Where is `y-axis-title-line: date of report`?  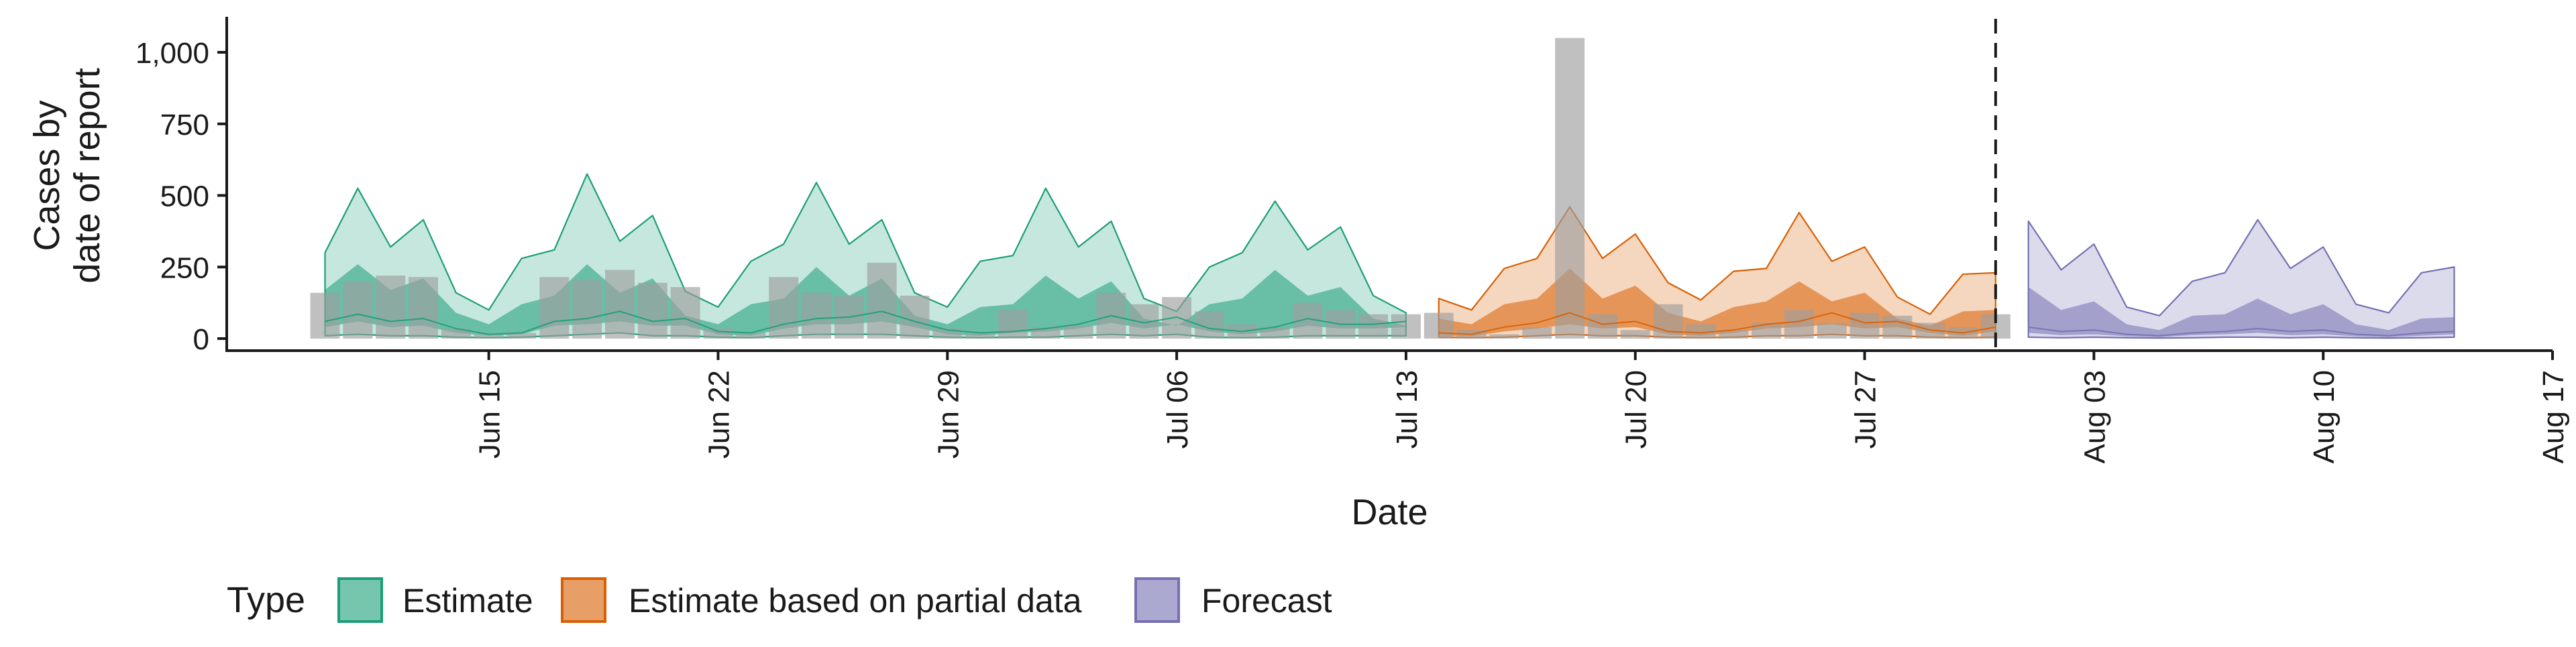 y-axis-title-line: date of report is located at coordinates (87, 175).